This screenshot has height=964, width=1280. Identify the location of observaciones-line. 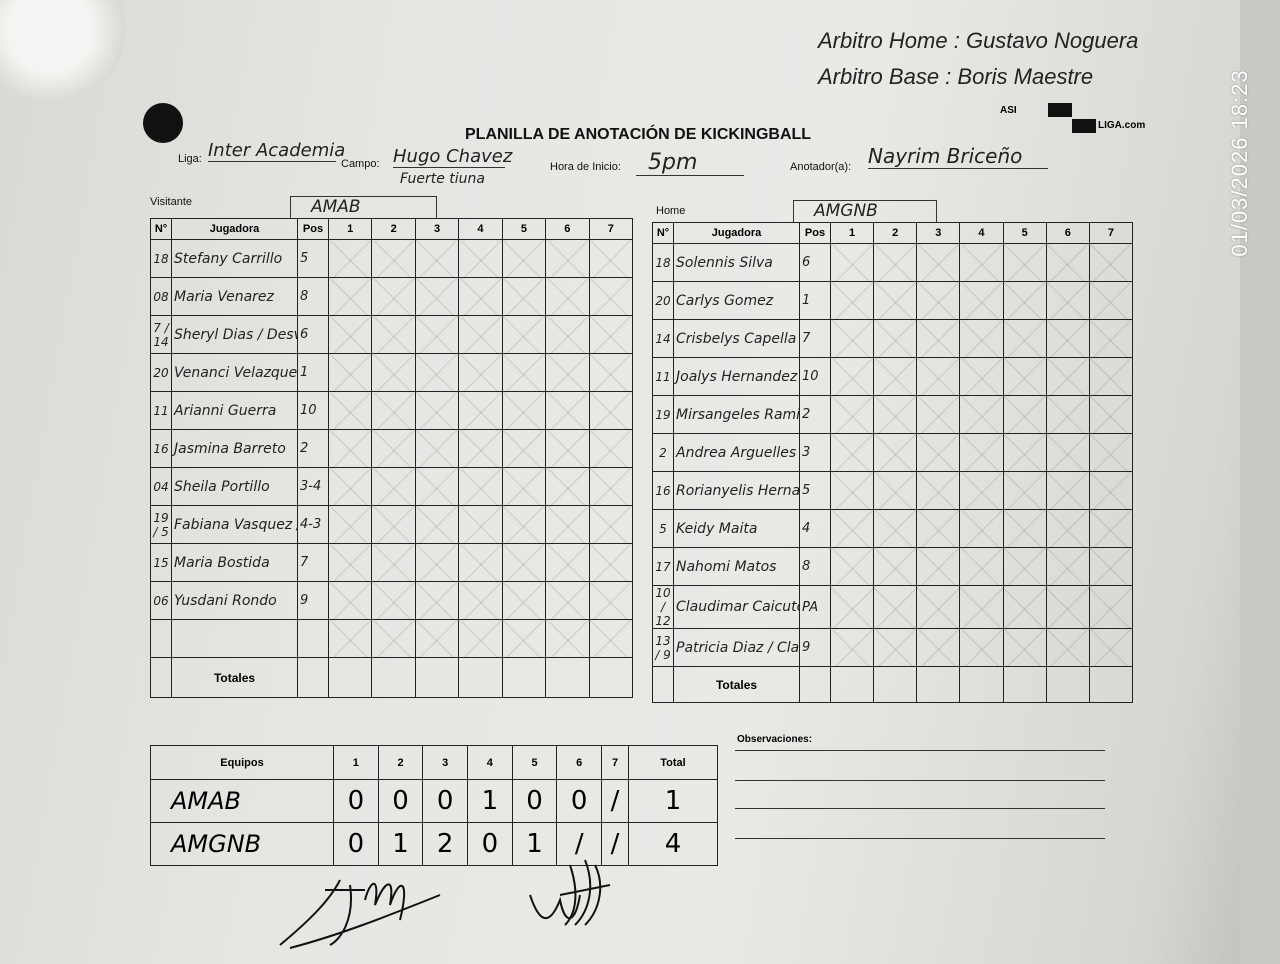
(920, 750).